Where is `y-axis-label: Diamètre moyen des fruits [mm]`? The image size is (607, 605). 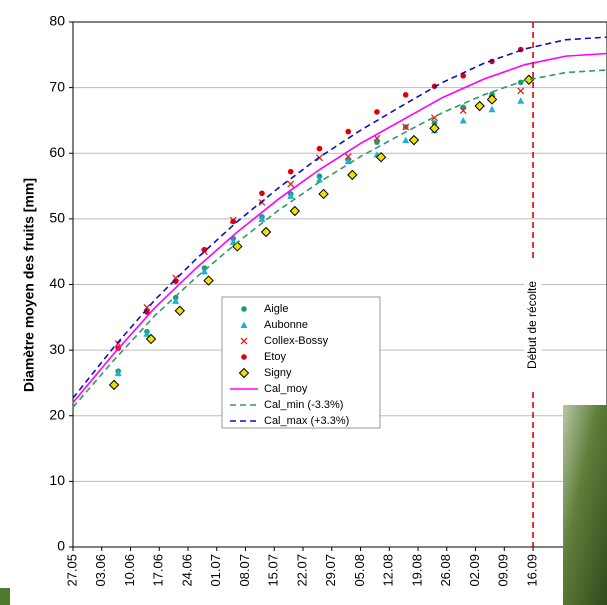 y-axis-label: Diamètre moyen des fruits [mm] is located at coordinates (29, 285).